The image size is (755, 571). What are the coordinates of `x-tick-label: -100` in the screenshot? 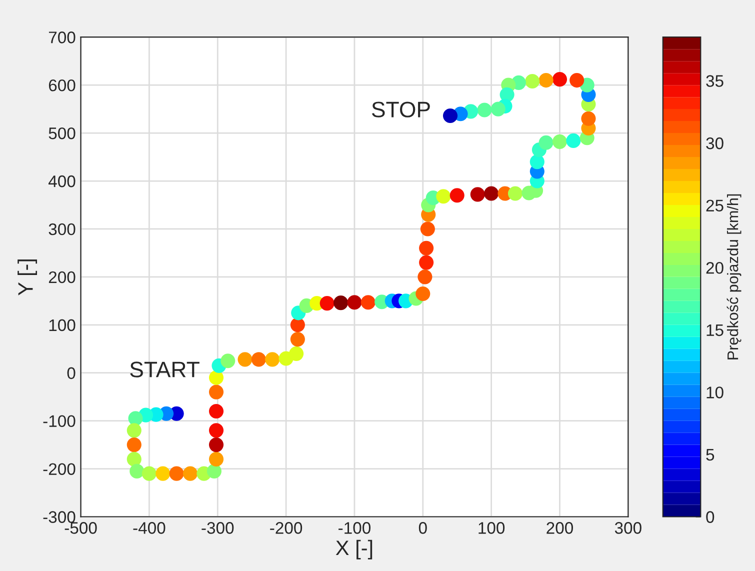 It's located at (354, 528).